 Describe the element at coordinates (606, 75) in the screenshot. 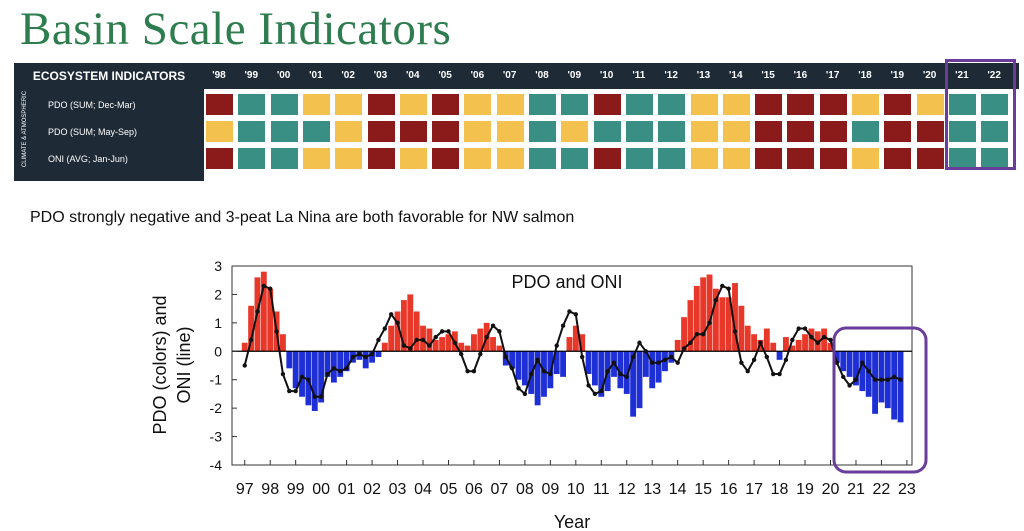

I see `year-header-12: '10` at that location.